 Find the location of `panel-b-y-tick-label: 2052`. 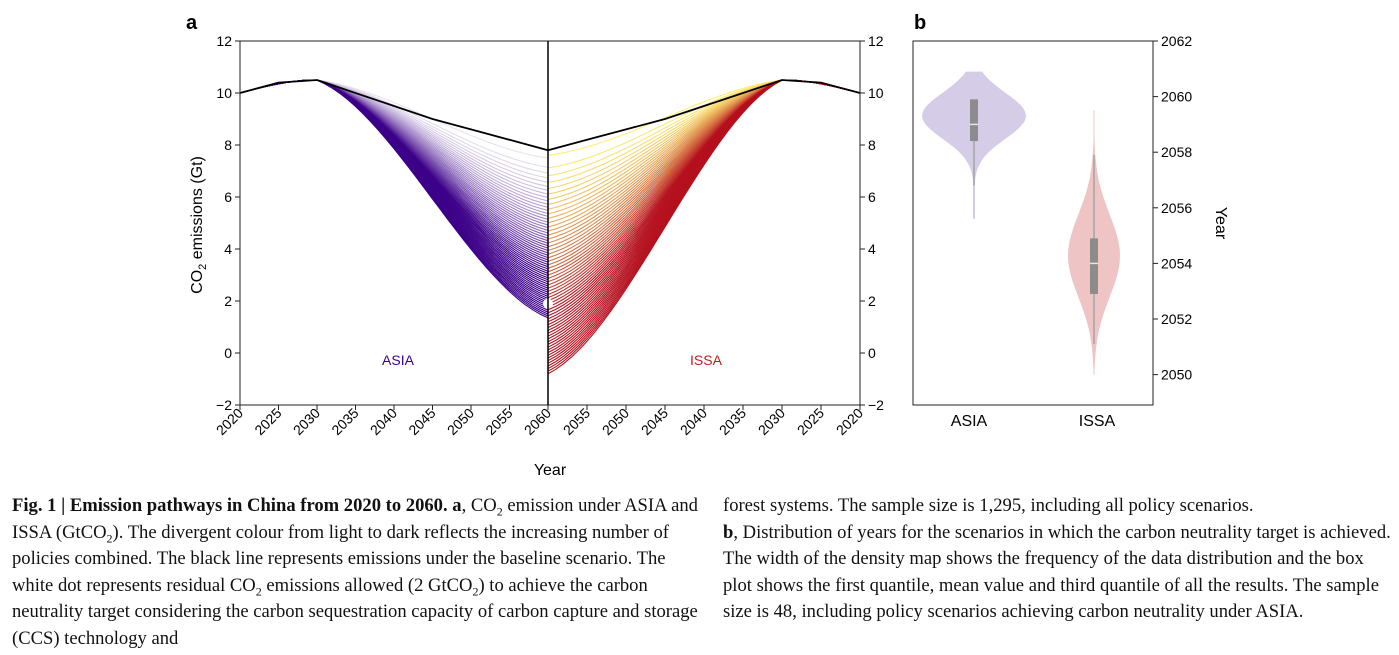

panel-b-y-tick-label: 2052 is located at coordinates (1176, 319).